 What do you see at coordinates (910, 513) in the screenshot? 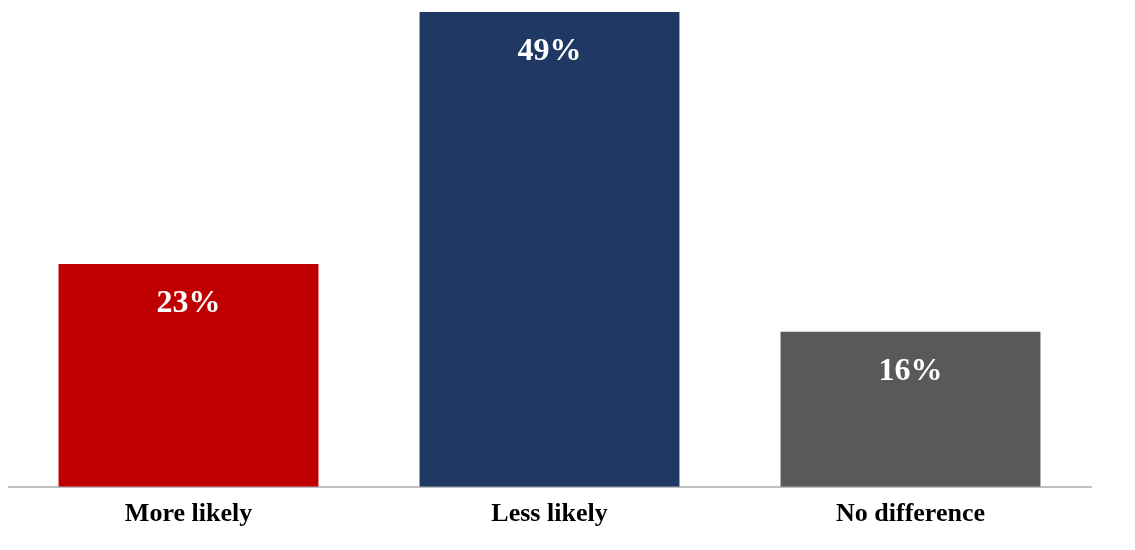
I see `x-tick-label: No difference` at bounding box center [910, 513].